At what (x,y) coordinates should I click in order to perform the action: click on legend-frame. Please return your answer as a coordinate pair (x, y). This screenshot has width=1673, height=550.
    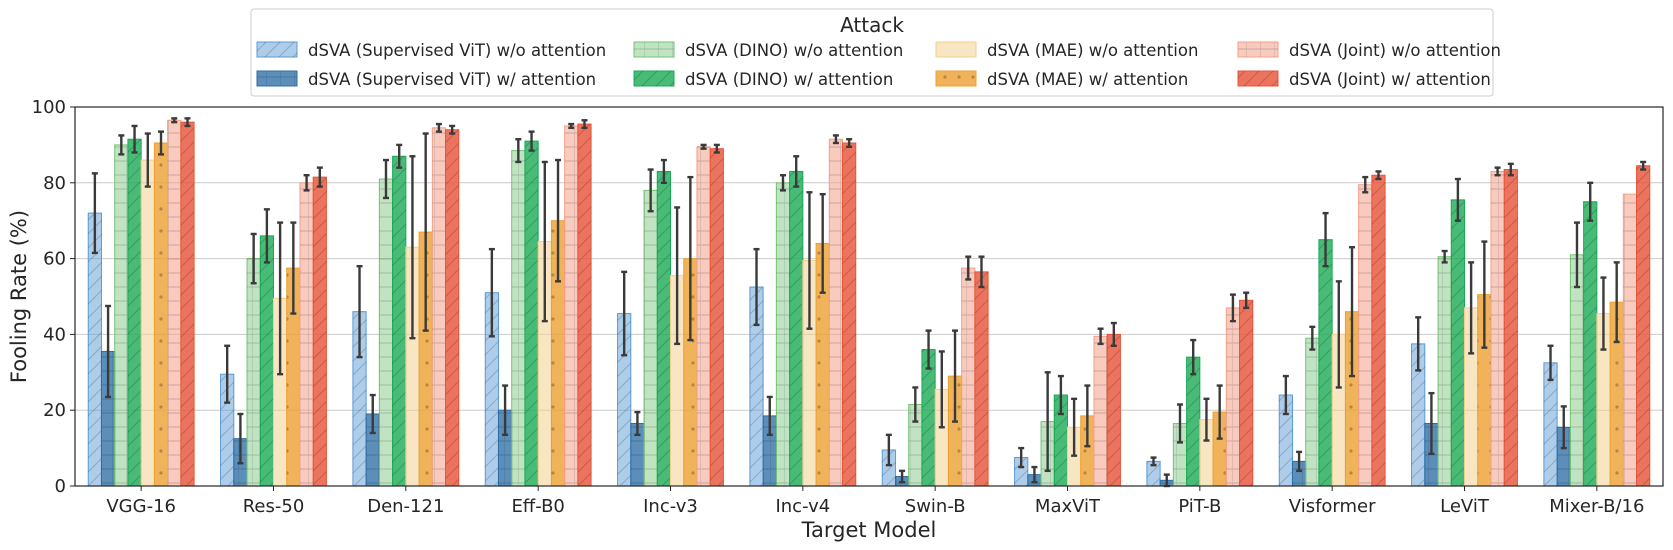
    Looking at the image, I should click on (872, 52).